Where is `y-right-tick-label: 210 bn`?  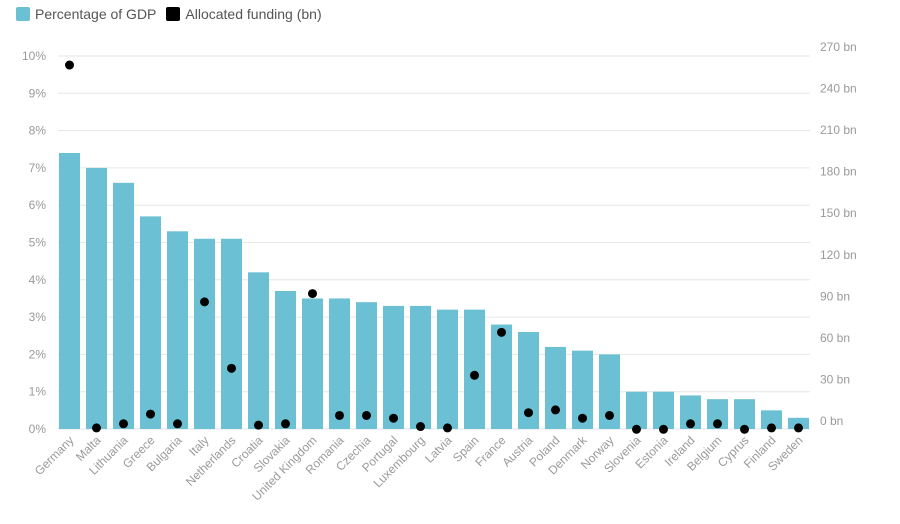
y-right-tick-label: 210 bn is located at coordinates (838, 130).